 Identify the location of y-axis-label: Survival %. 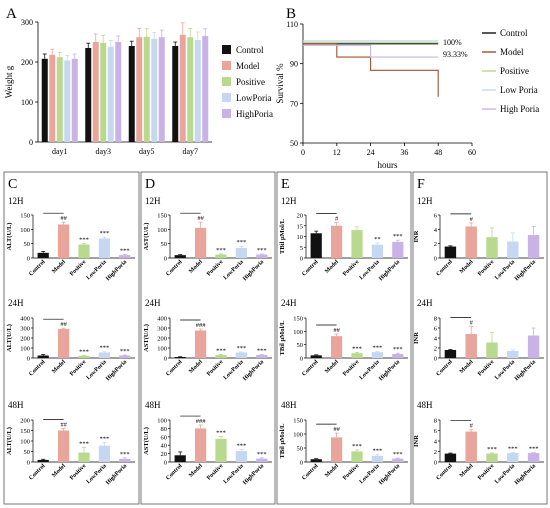
(280, 83).